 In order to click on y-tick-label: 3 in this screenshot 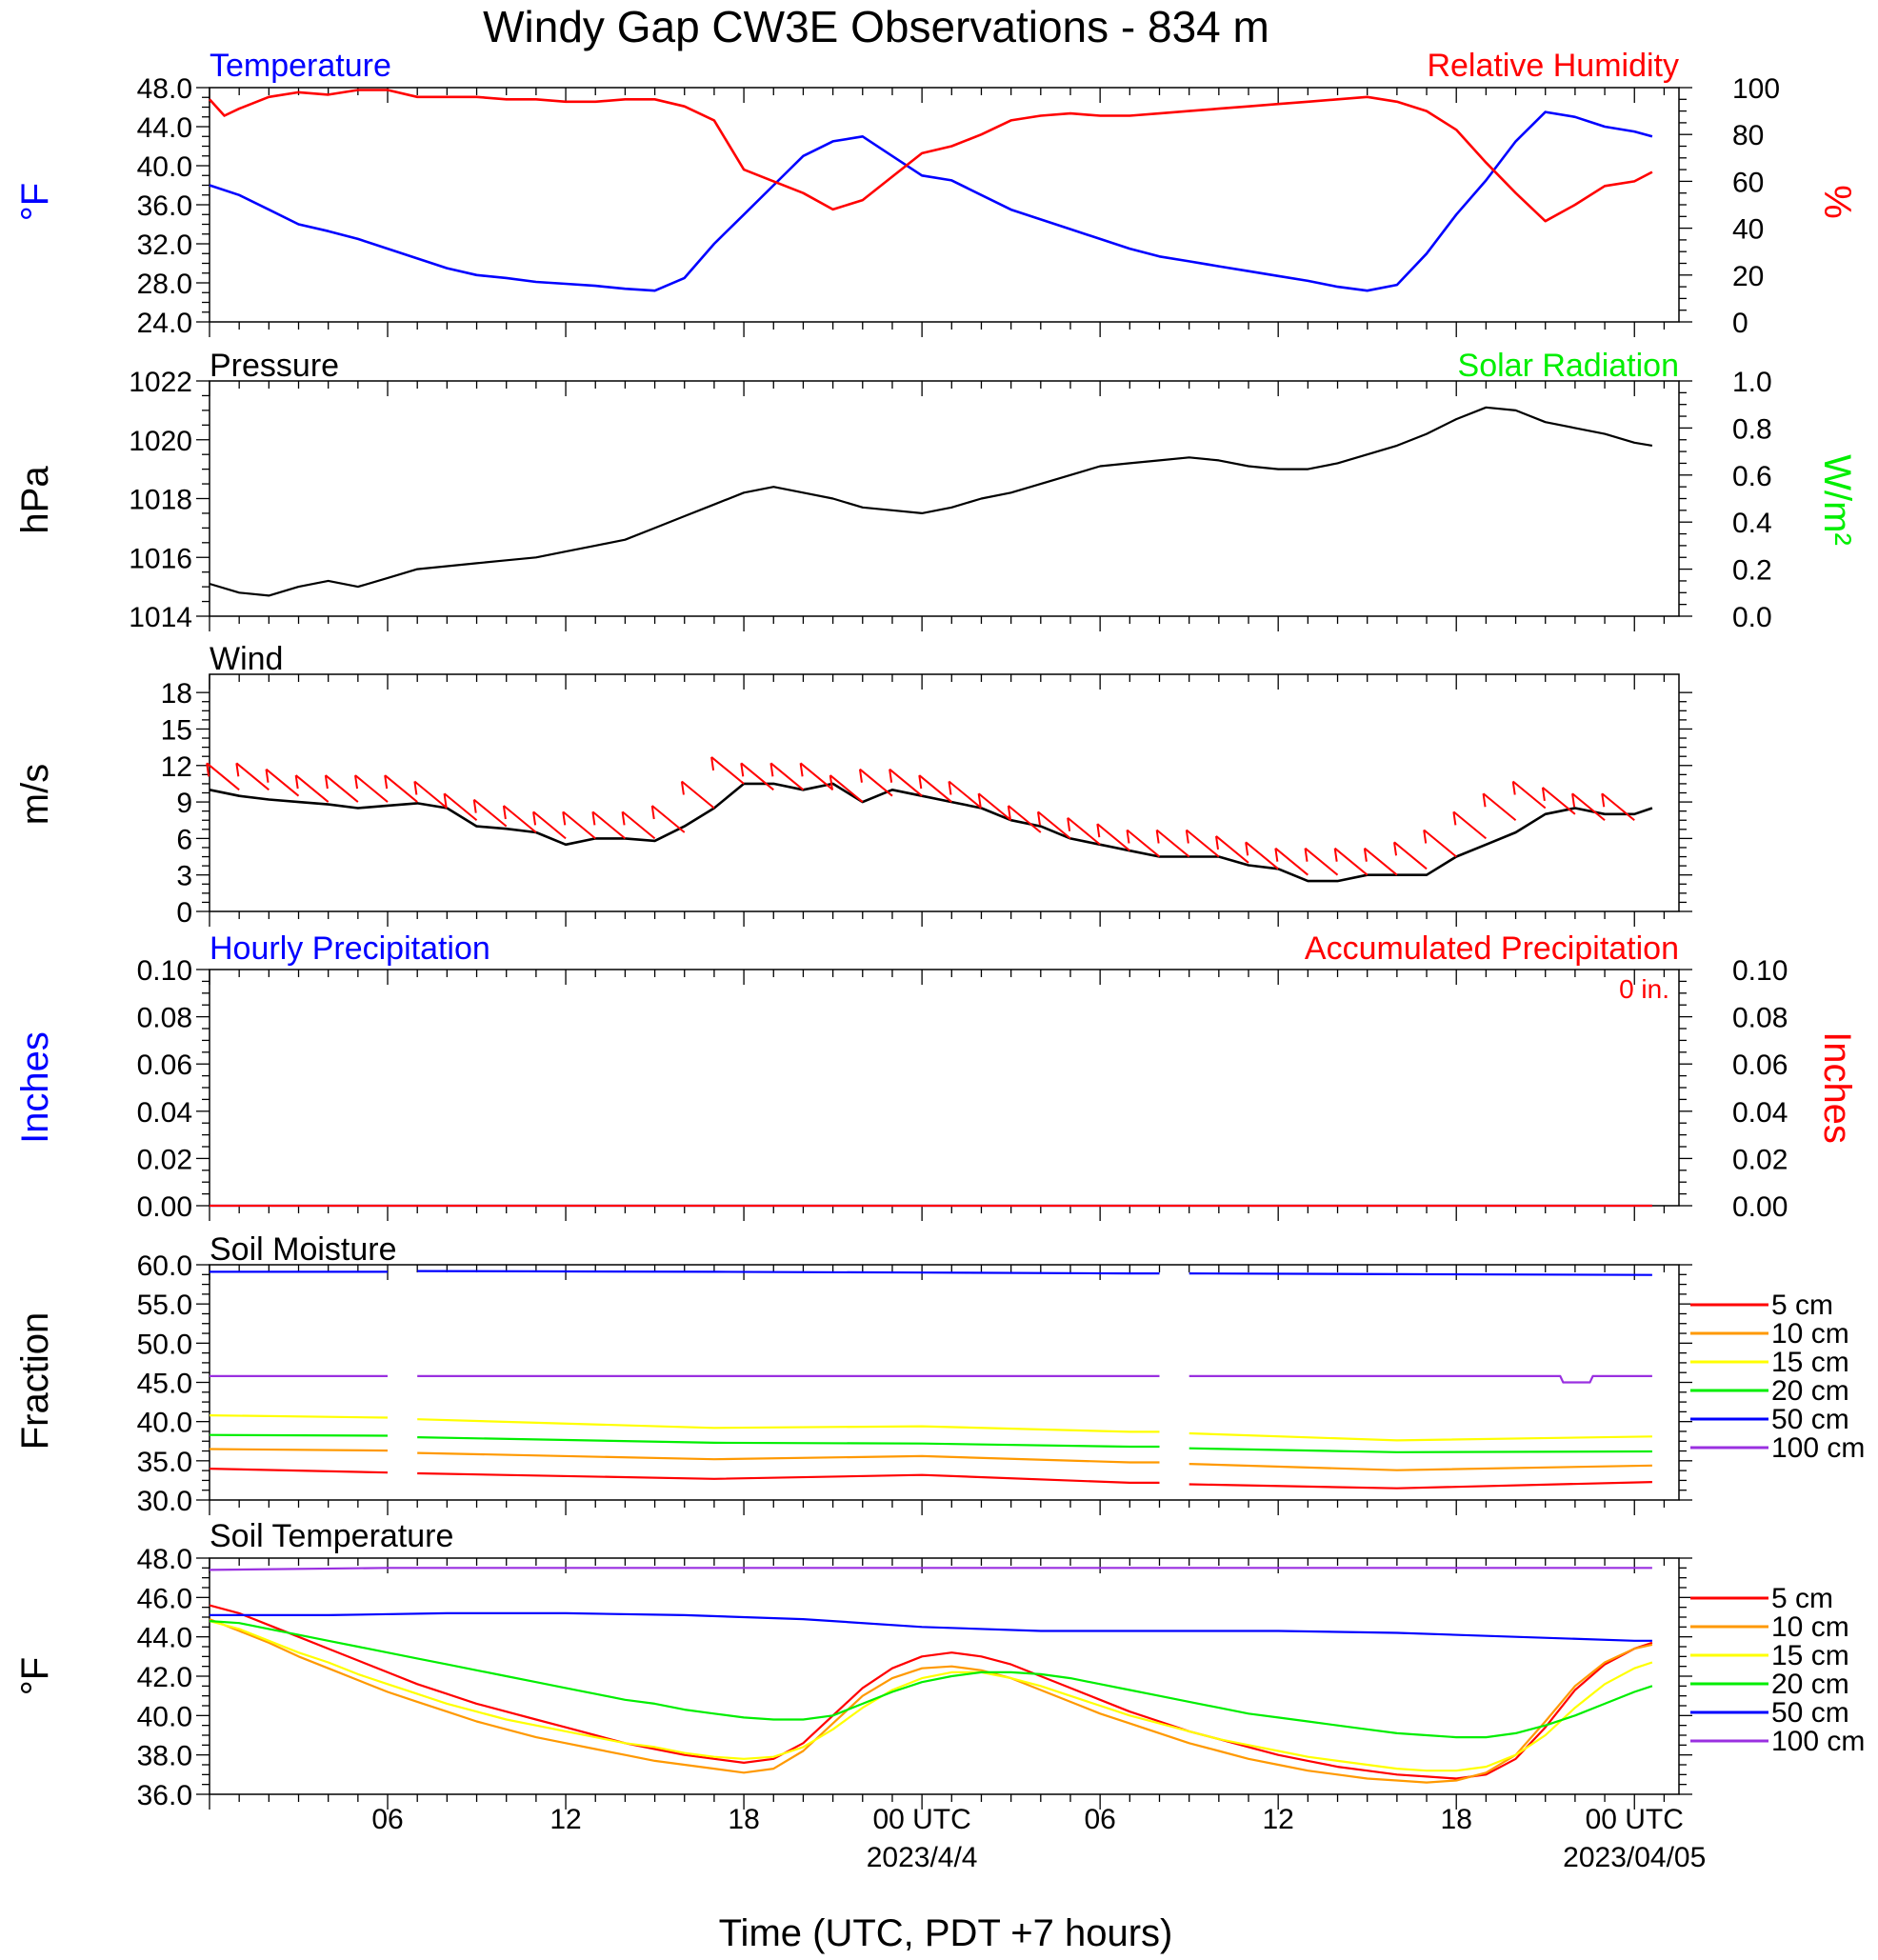, I will do `click(184, 876)`.